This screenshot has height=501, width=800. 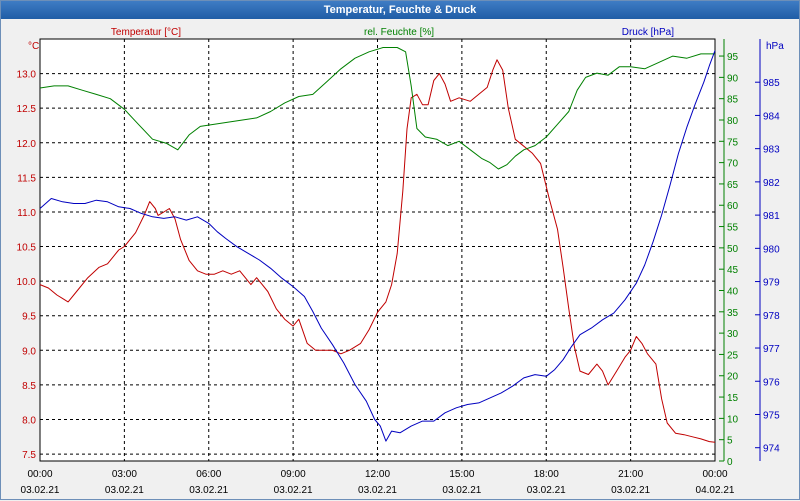 I want to click on y-tick-humidity: 70, so click(x=733, y=164).